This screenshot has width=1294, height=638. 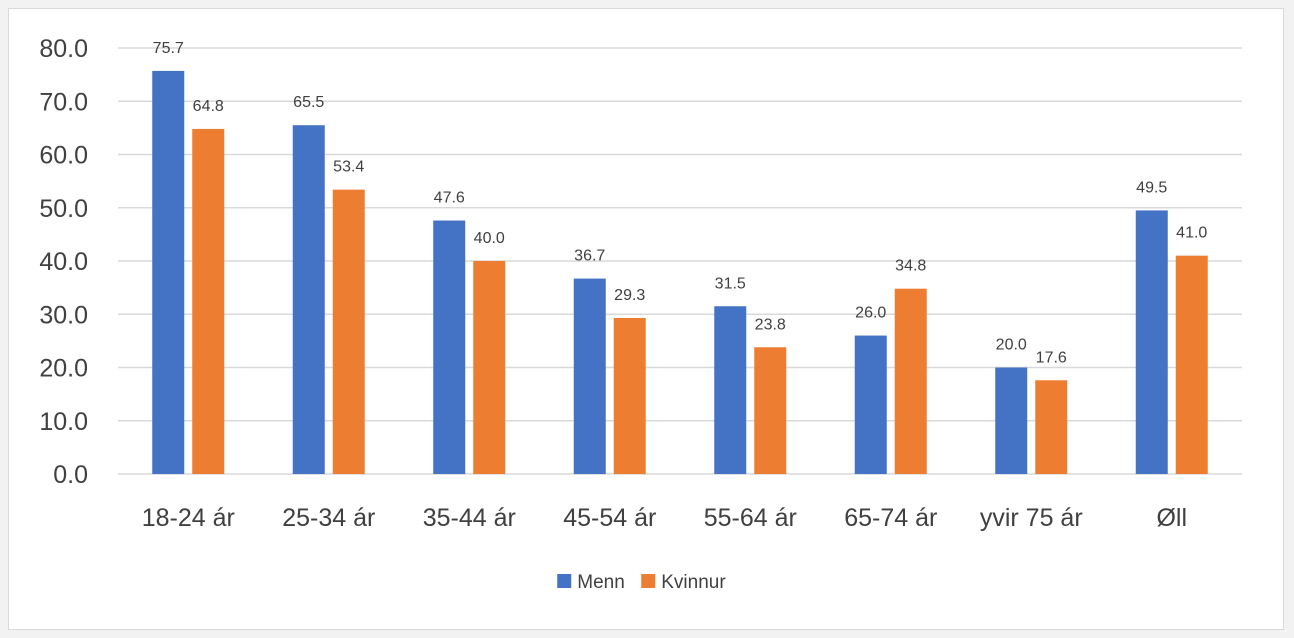 I want to click on data-label: 31.5, so click(x=730, y=283).